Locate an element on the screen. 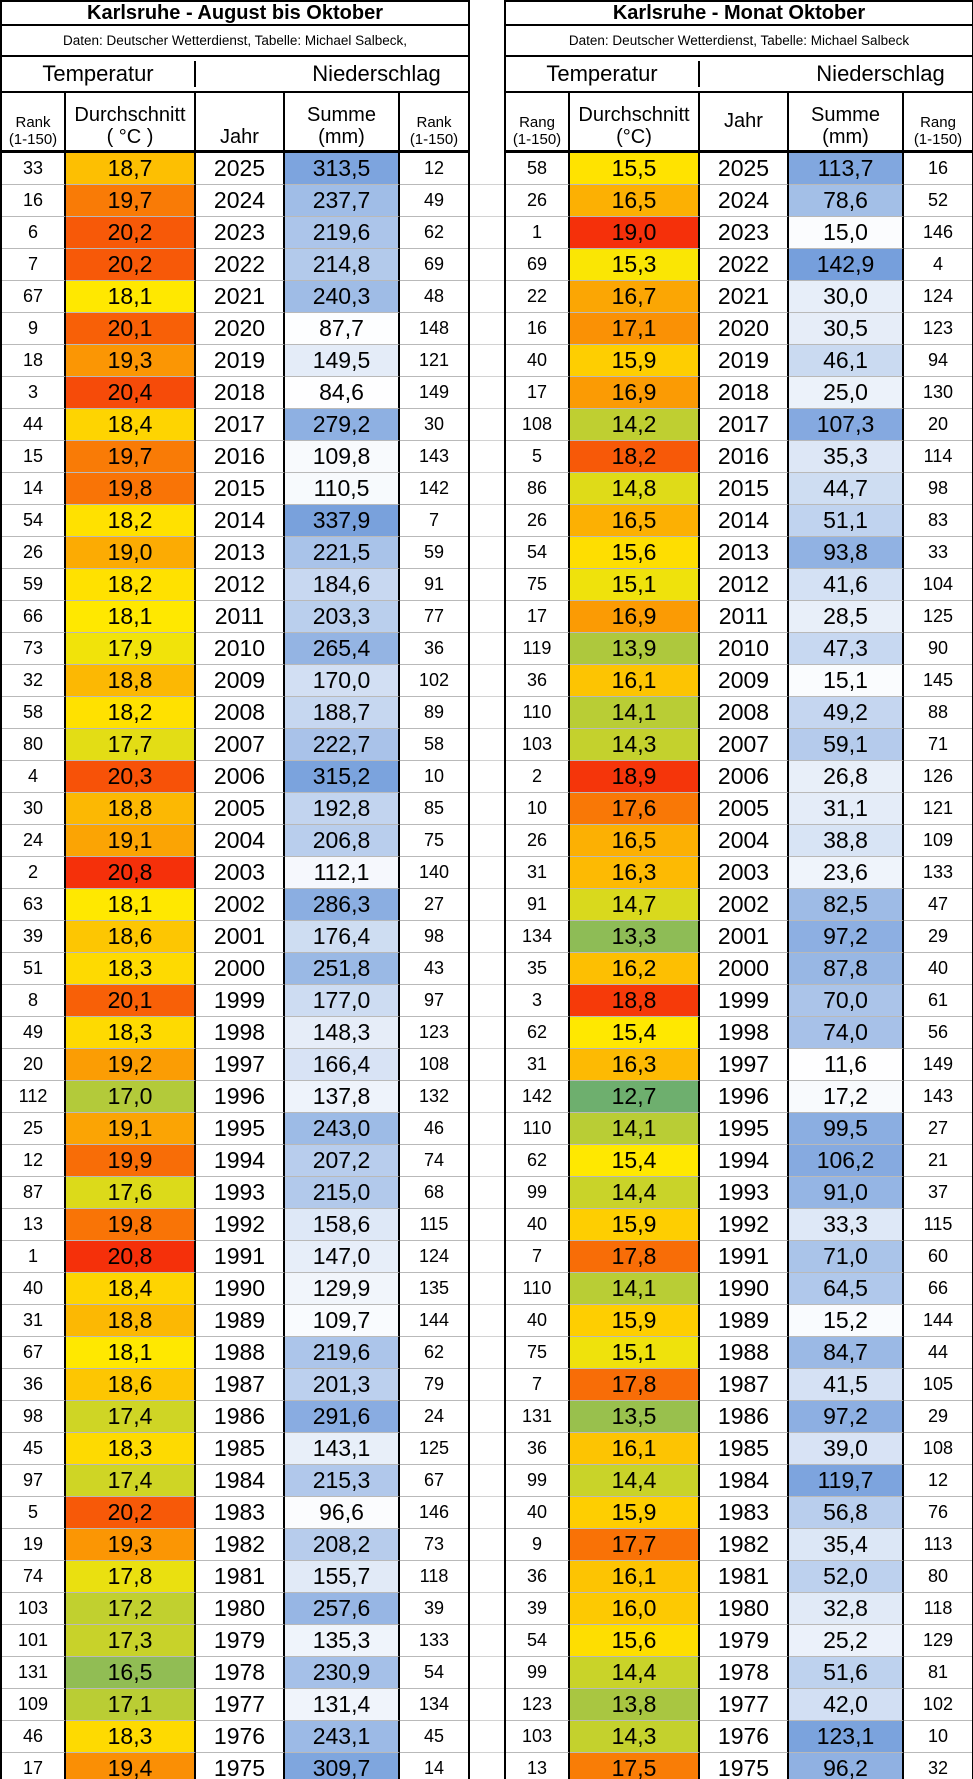  rank-precip-cell: 39 is located at coordinates (434, 1609).